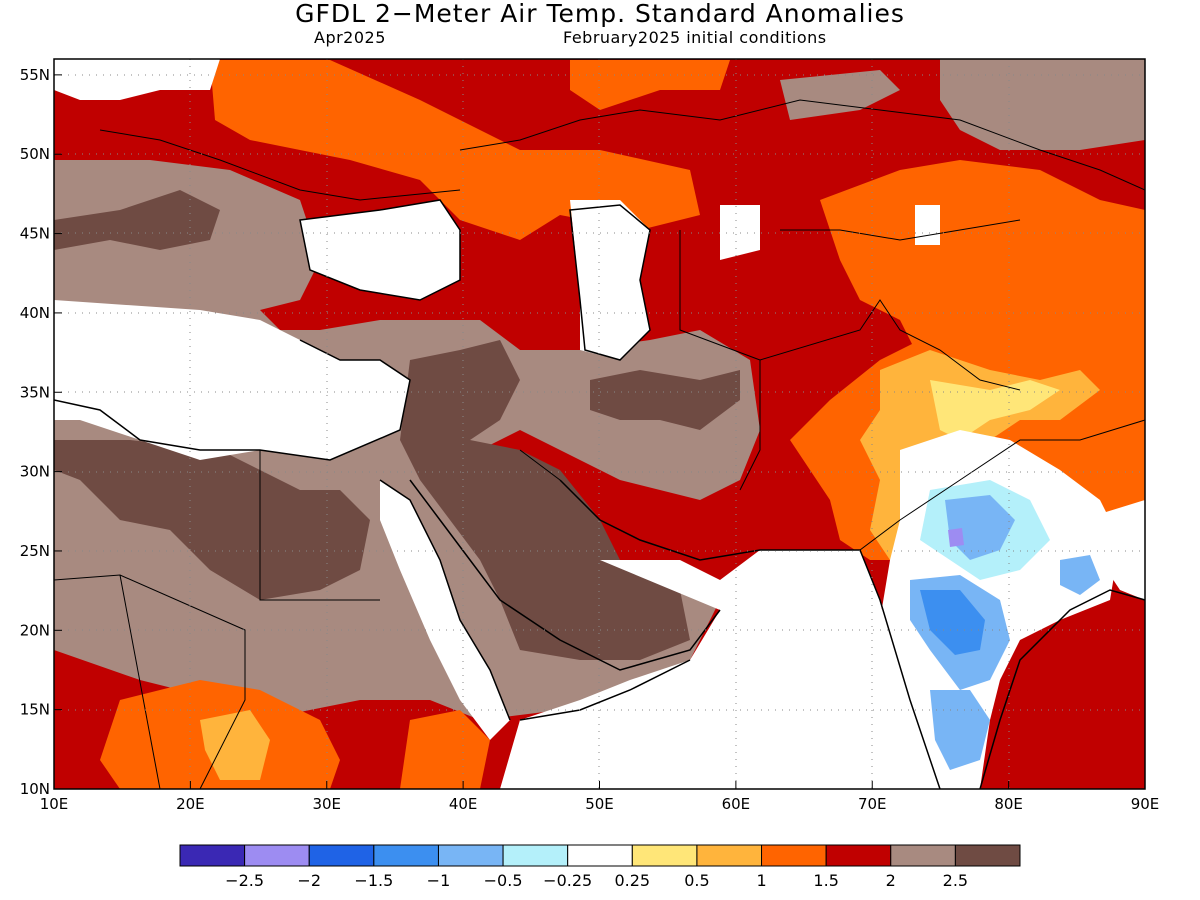  Describe the element at coordinates (696, 880) in the screenshot. I see `colorbar-label: 0.5` at that location.